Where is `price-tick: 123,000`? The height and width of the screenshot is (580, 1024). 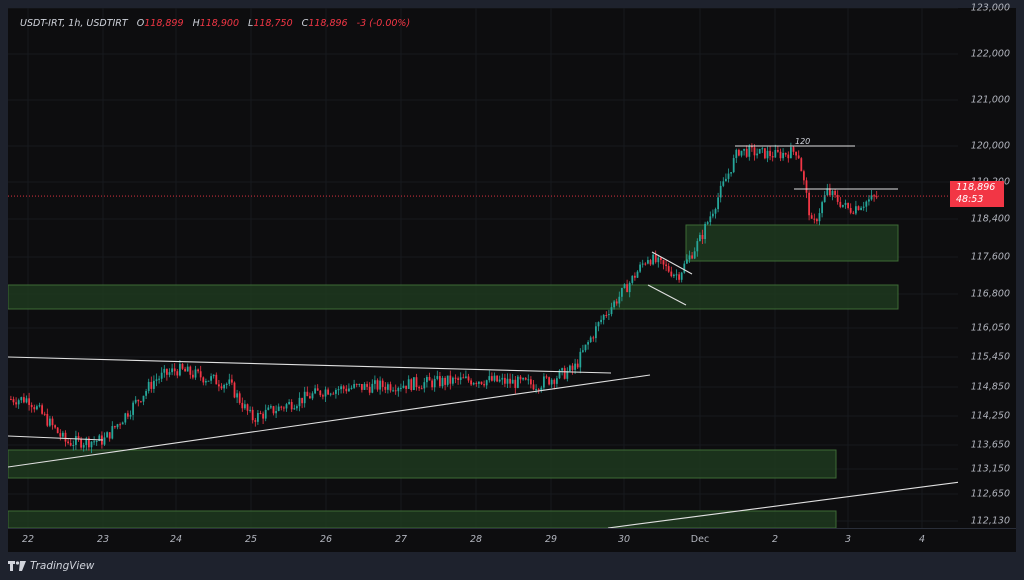
price-tick: 123,000 is located at coordinates (990, 8).